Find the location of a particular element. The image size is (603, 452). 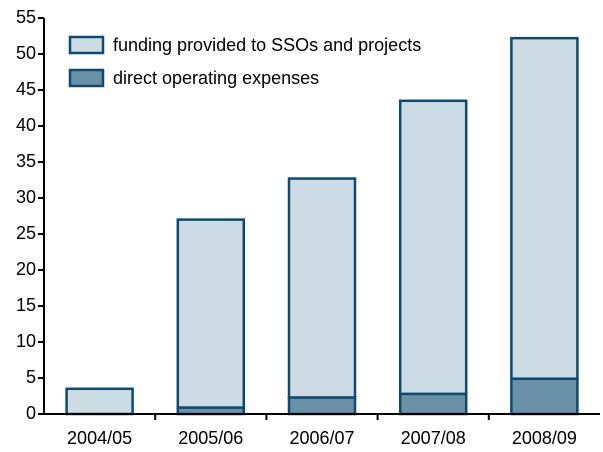

y-tick-label: 50 is located at coordinates (26, 53).